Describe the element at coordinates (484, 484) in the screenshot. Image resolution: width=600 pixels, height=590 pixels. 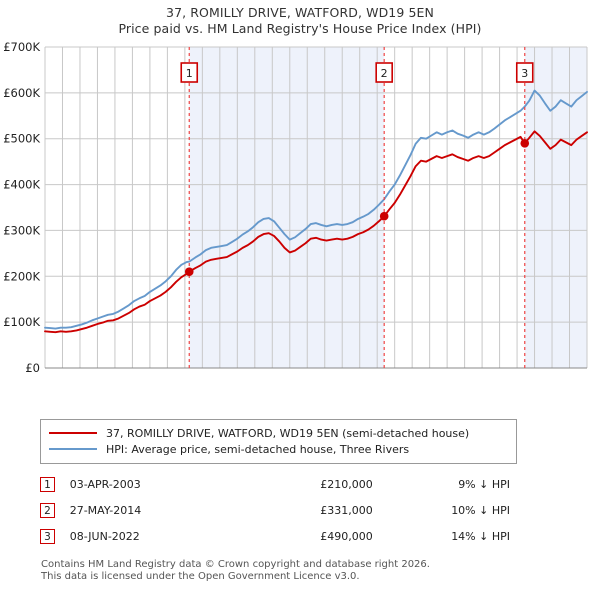
I see `txn-hpi-delta: 9% ↓ HPI` at that location.